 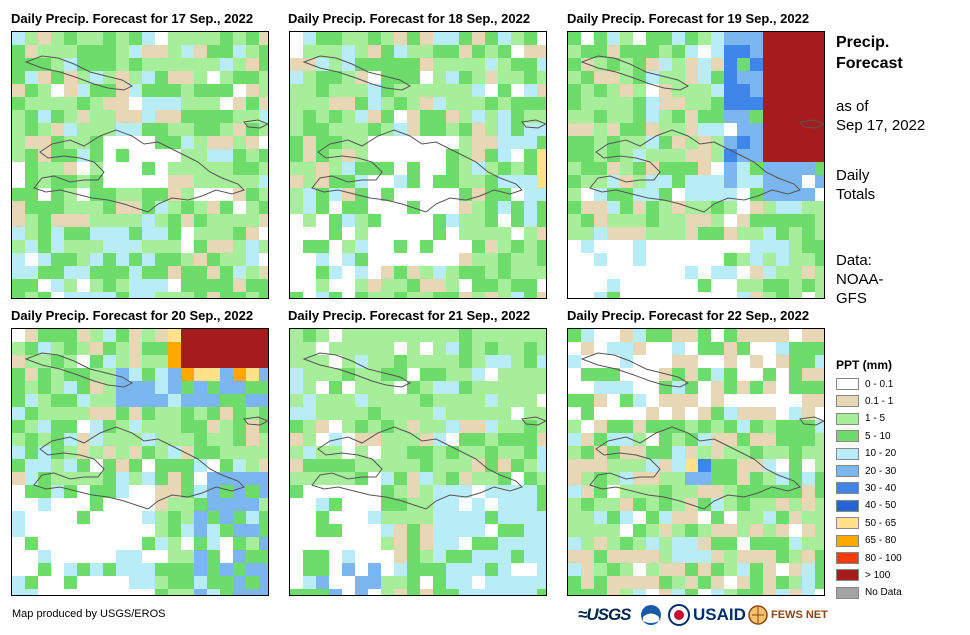 I want to click on legend-label: 20 - 30, so click(x=881, y=471).